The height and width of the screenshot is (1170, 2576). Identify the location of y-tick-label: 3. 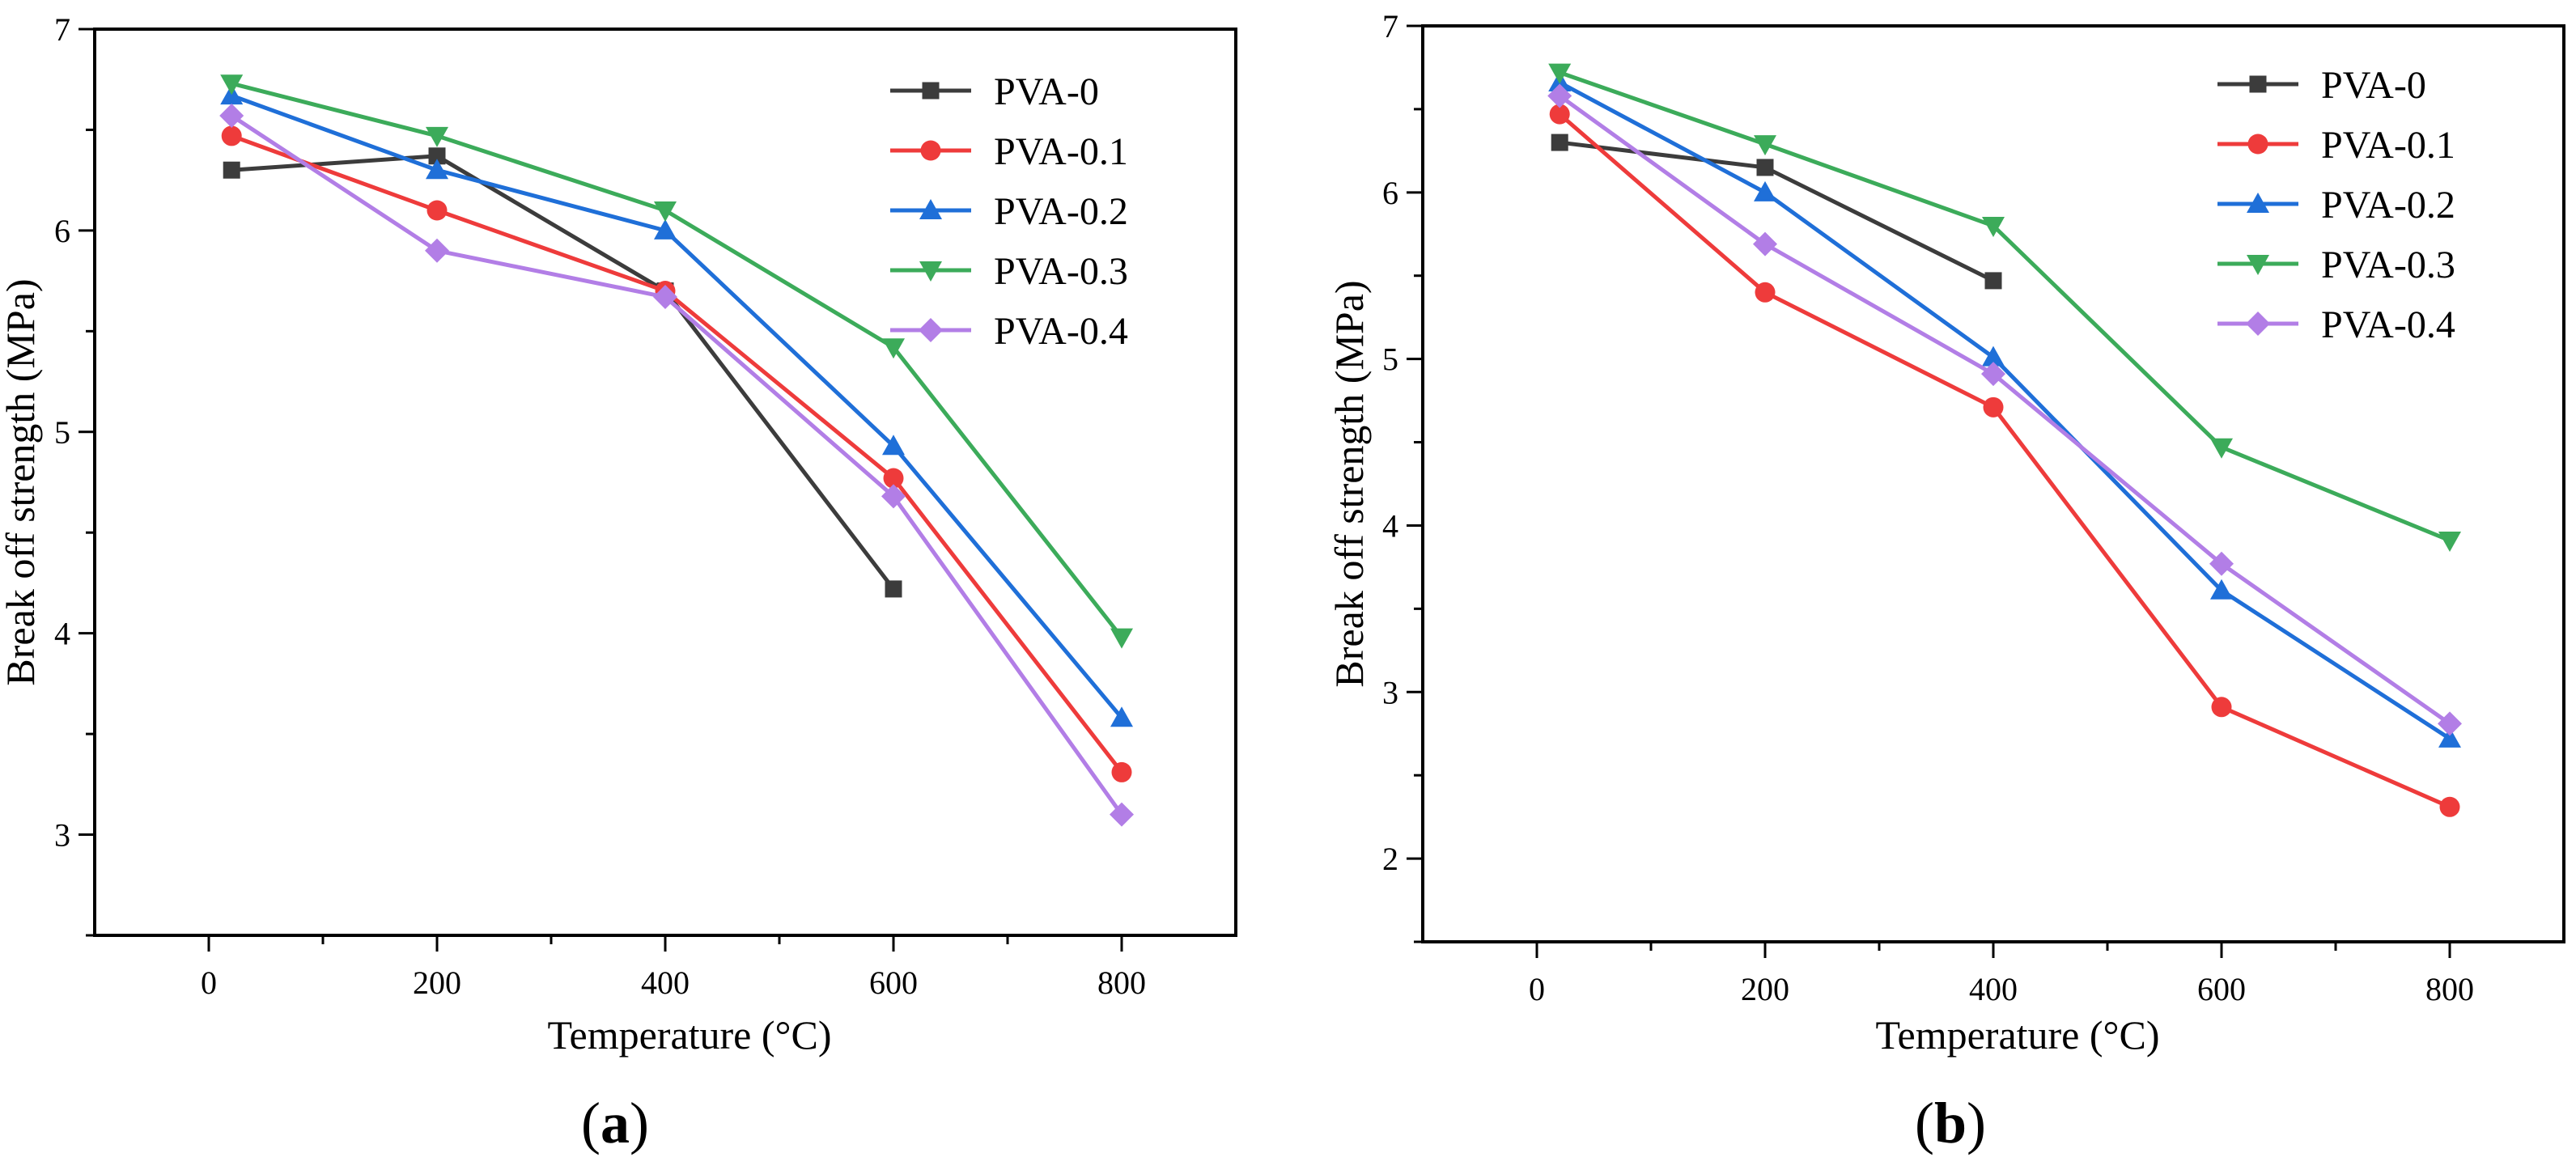
(1390, 692).